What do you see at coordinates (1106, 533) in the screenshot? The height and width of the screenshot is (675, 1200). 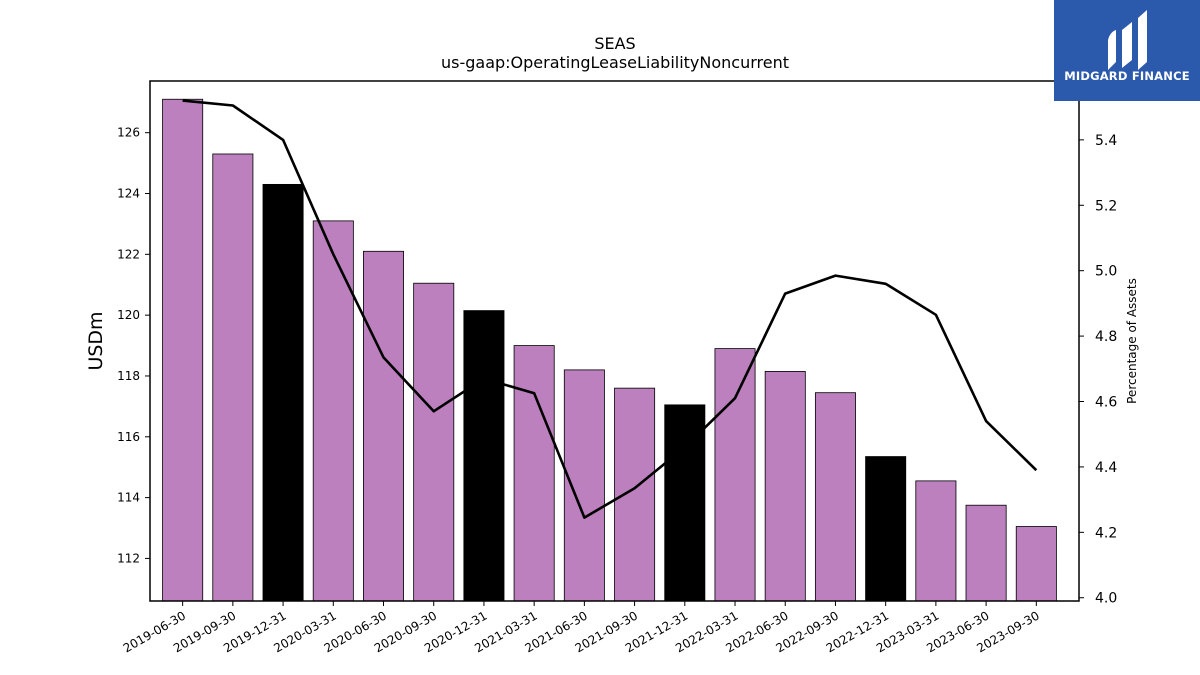 I see `y2-tick-label: 4.2` at bounding box center [1106, 533].